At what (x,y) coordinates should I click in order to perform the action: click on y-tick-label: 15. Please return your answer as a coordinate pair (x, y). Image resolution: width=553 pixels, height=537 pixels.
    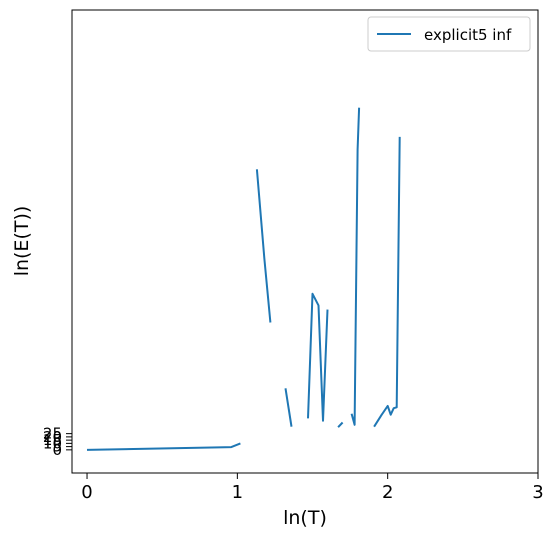
    Looking at the image, I should click on (52, 440).